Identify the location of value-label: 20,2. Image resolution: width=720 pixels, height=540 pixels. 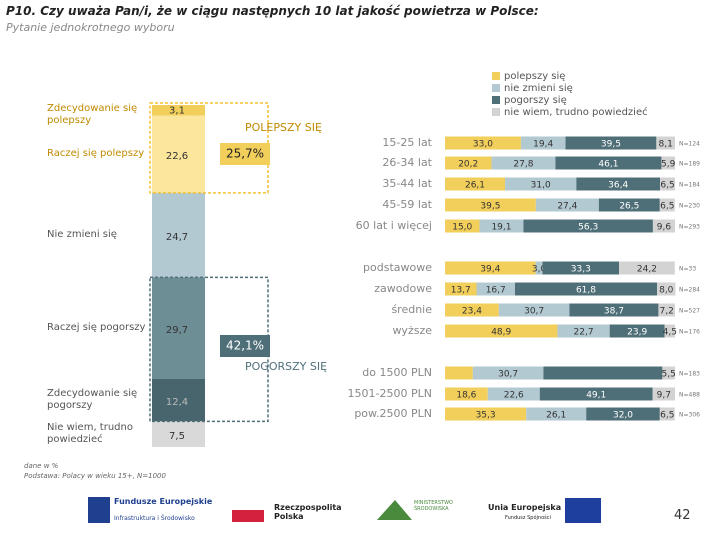
(468, 165).